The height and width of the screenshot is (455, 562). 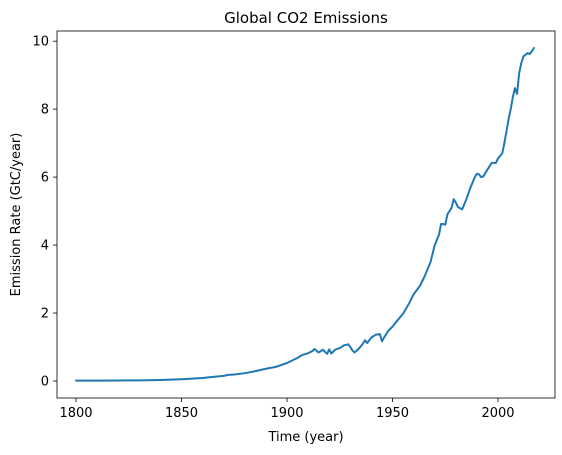 I want to click on y-axis-label: Emission Rate (GtC/year), so click(x=16, y=215).